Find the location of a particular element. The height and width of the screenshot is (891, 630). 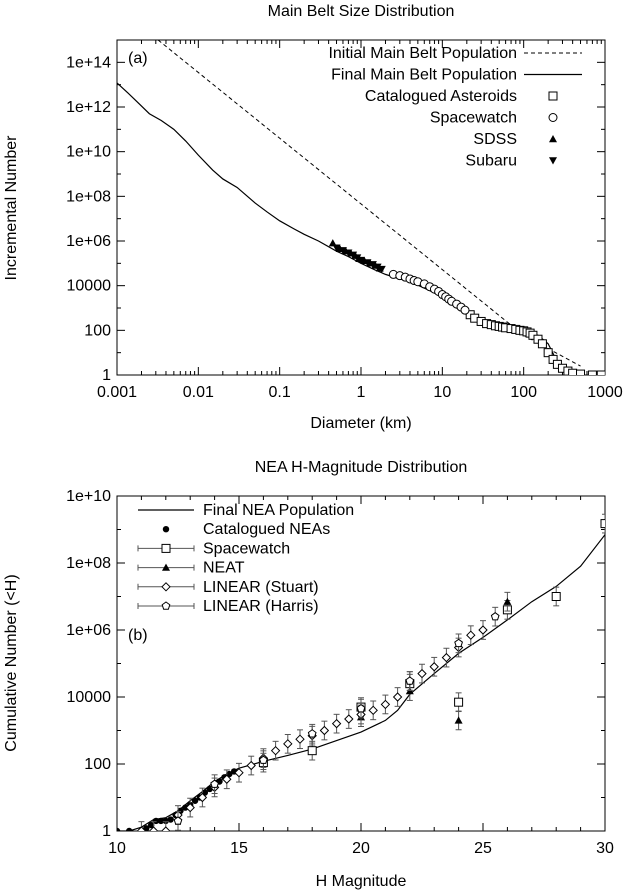

legend-label-catalogued-asteroids: Catalogued Asteroids is located at coordinates (441, 96).